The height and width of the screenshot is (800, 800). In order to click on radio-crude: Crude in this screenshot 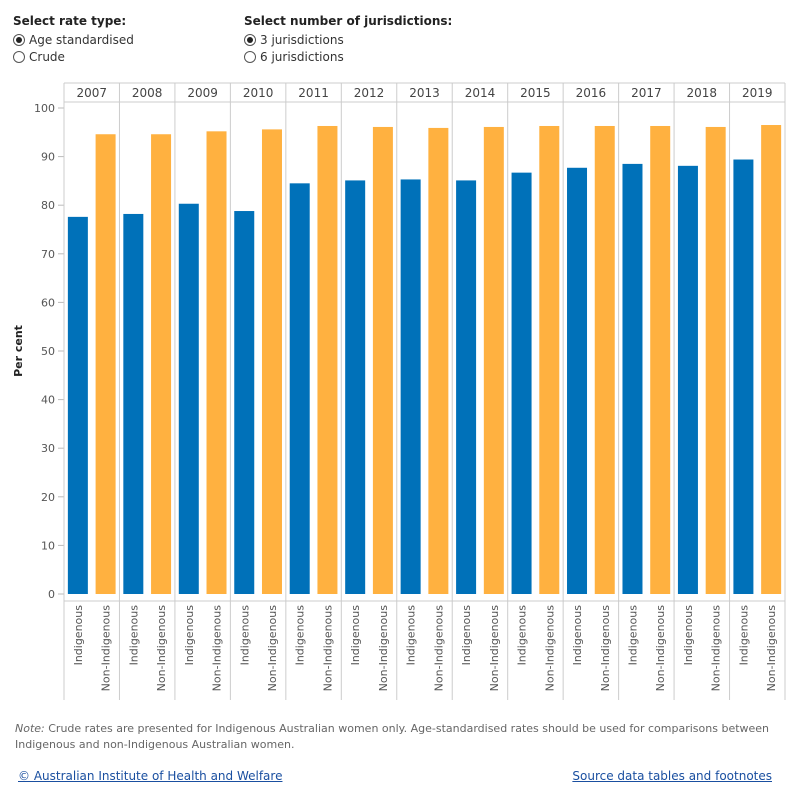, I will do `click(73, 56)`.